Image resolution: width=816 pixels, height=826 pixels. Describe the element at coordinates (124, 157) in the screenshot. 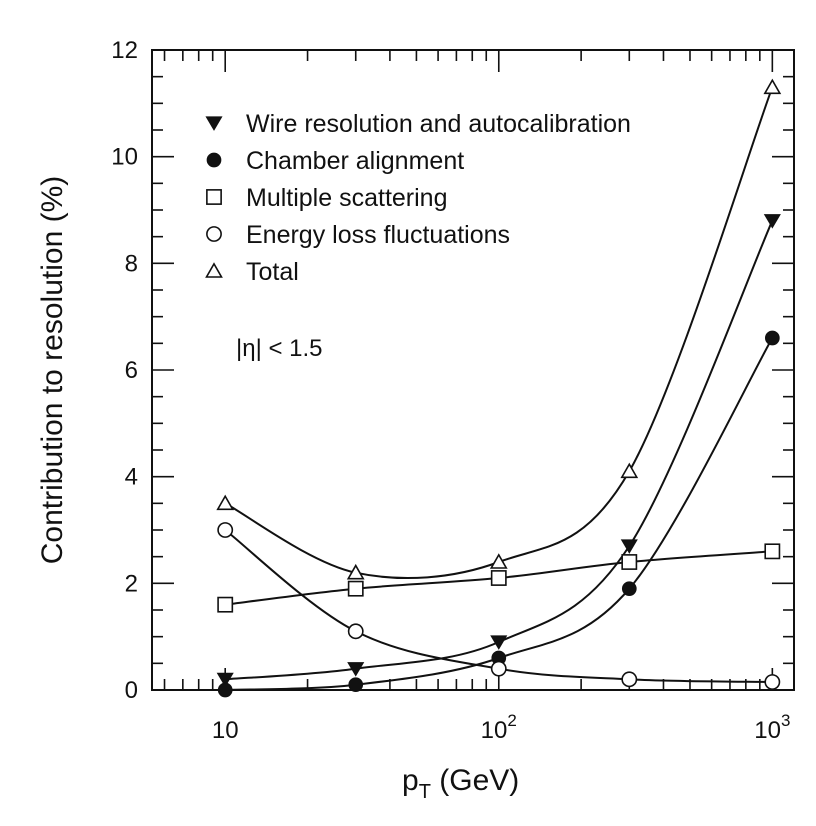

I see `y-tick-label: 10` at that location.